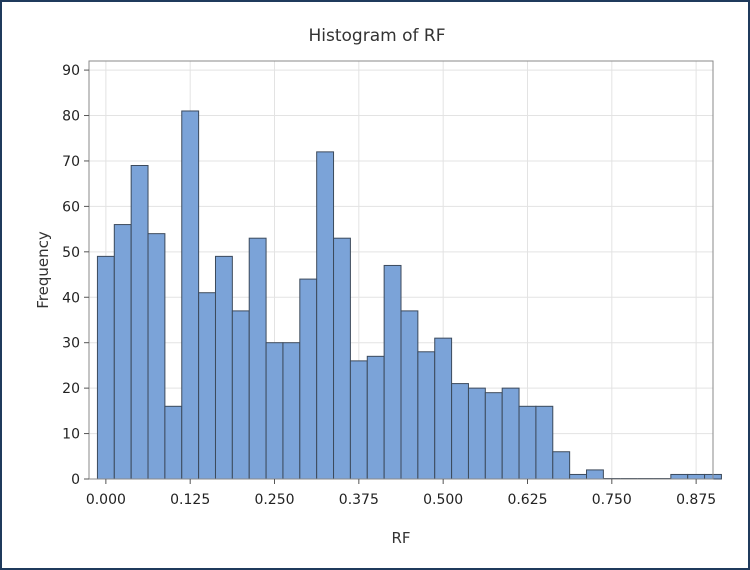  What do you see at coordinates (377, 36) in the screenshot?
I see `chart-title: Histogram of RF` at bounding box center [377, 36].